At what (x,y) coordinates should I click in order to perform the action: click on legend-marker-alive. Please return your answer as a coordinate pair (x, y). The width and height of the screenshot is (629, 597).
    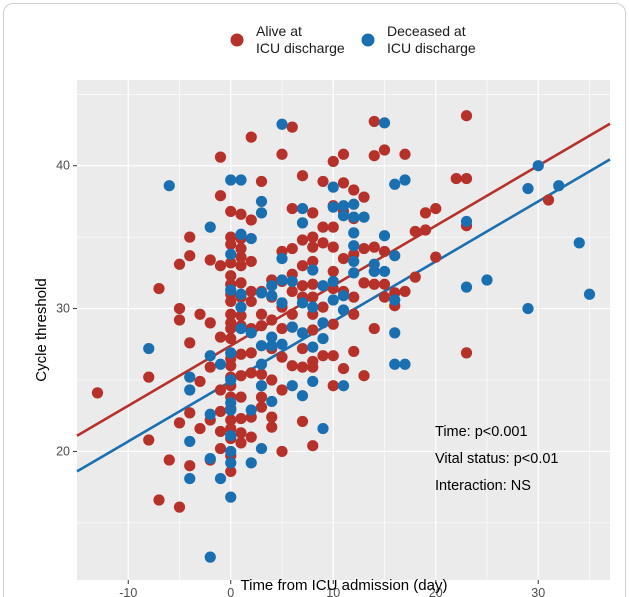
    Looking at the image, I should click on (237, 40).